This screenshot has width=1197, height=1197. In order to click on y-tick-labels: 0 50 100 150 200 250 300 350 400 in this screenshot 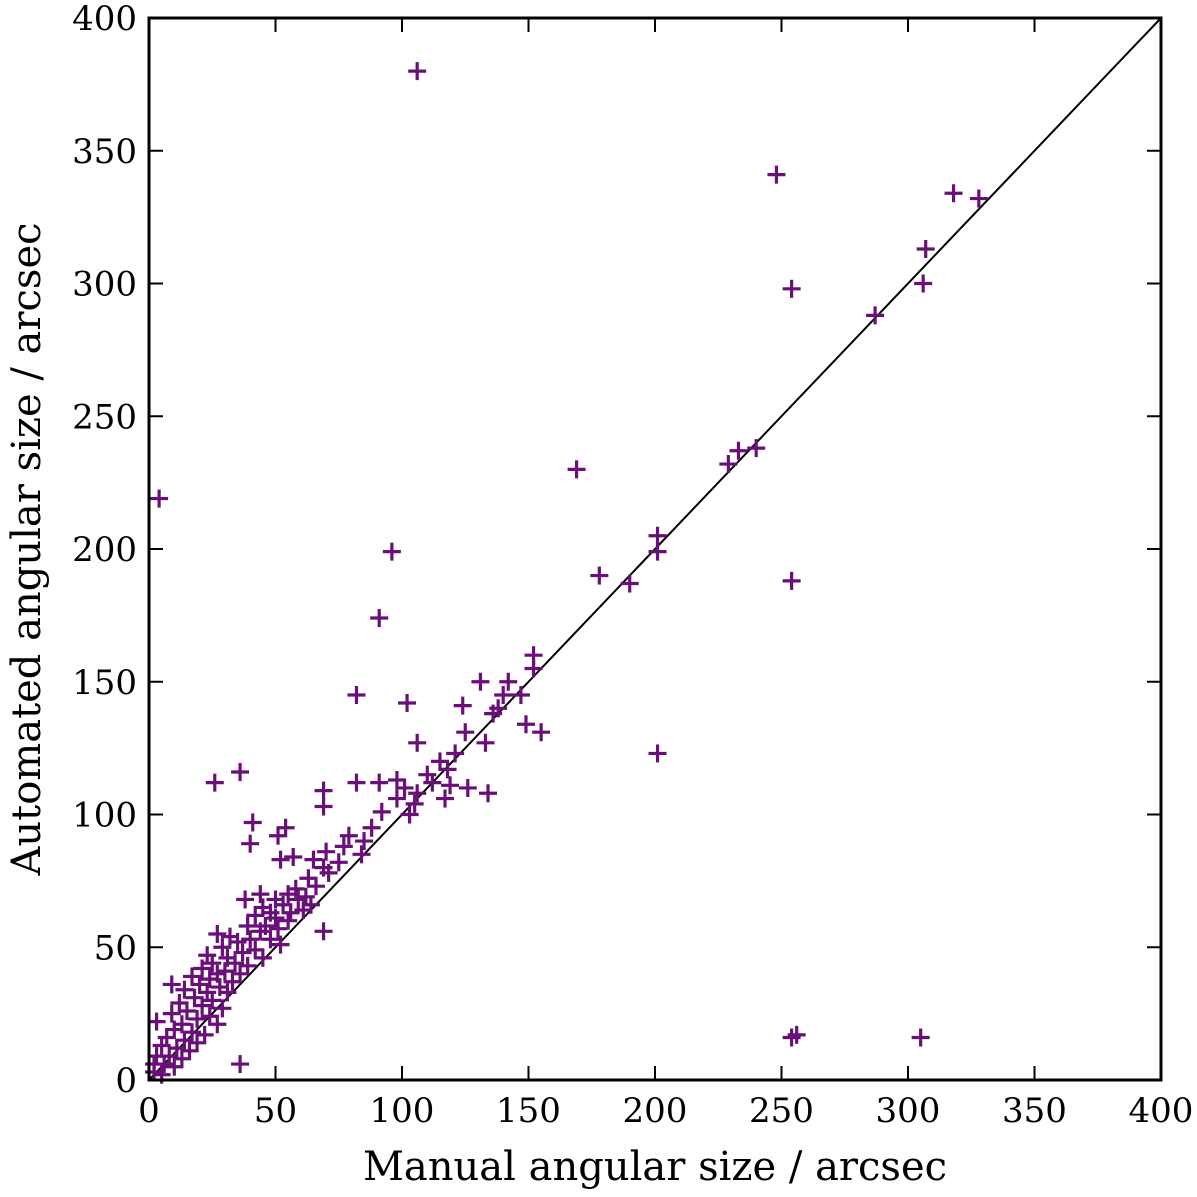, I will do `click(104, 550)`.